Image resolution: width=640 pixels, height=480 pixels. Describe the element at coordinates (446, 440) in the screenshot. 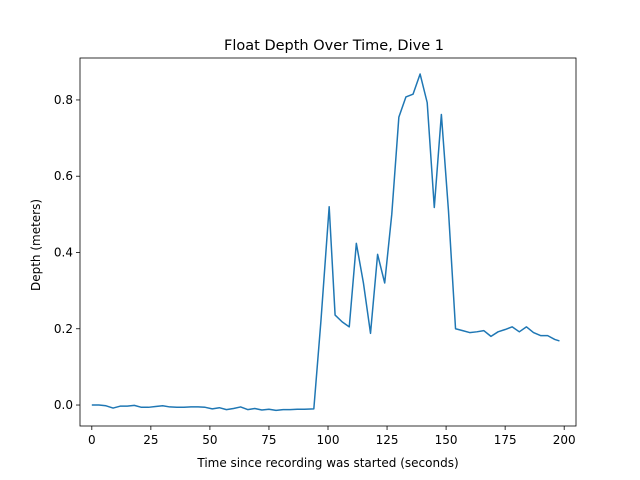

I see `x-tick-label: 150` at that location.